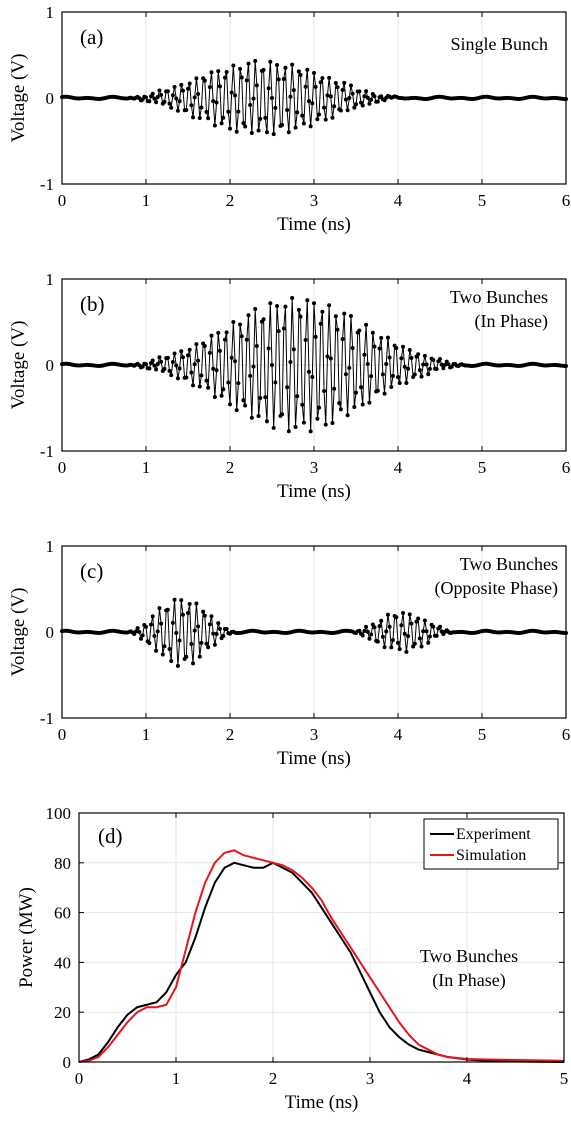 Image resolution: width=571 pixels, height=1121 pixels. Describe the element at coordinates (469, 956) in the screenshot. I see `annotation-text: Two Bunches` at that location.